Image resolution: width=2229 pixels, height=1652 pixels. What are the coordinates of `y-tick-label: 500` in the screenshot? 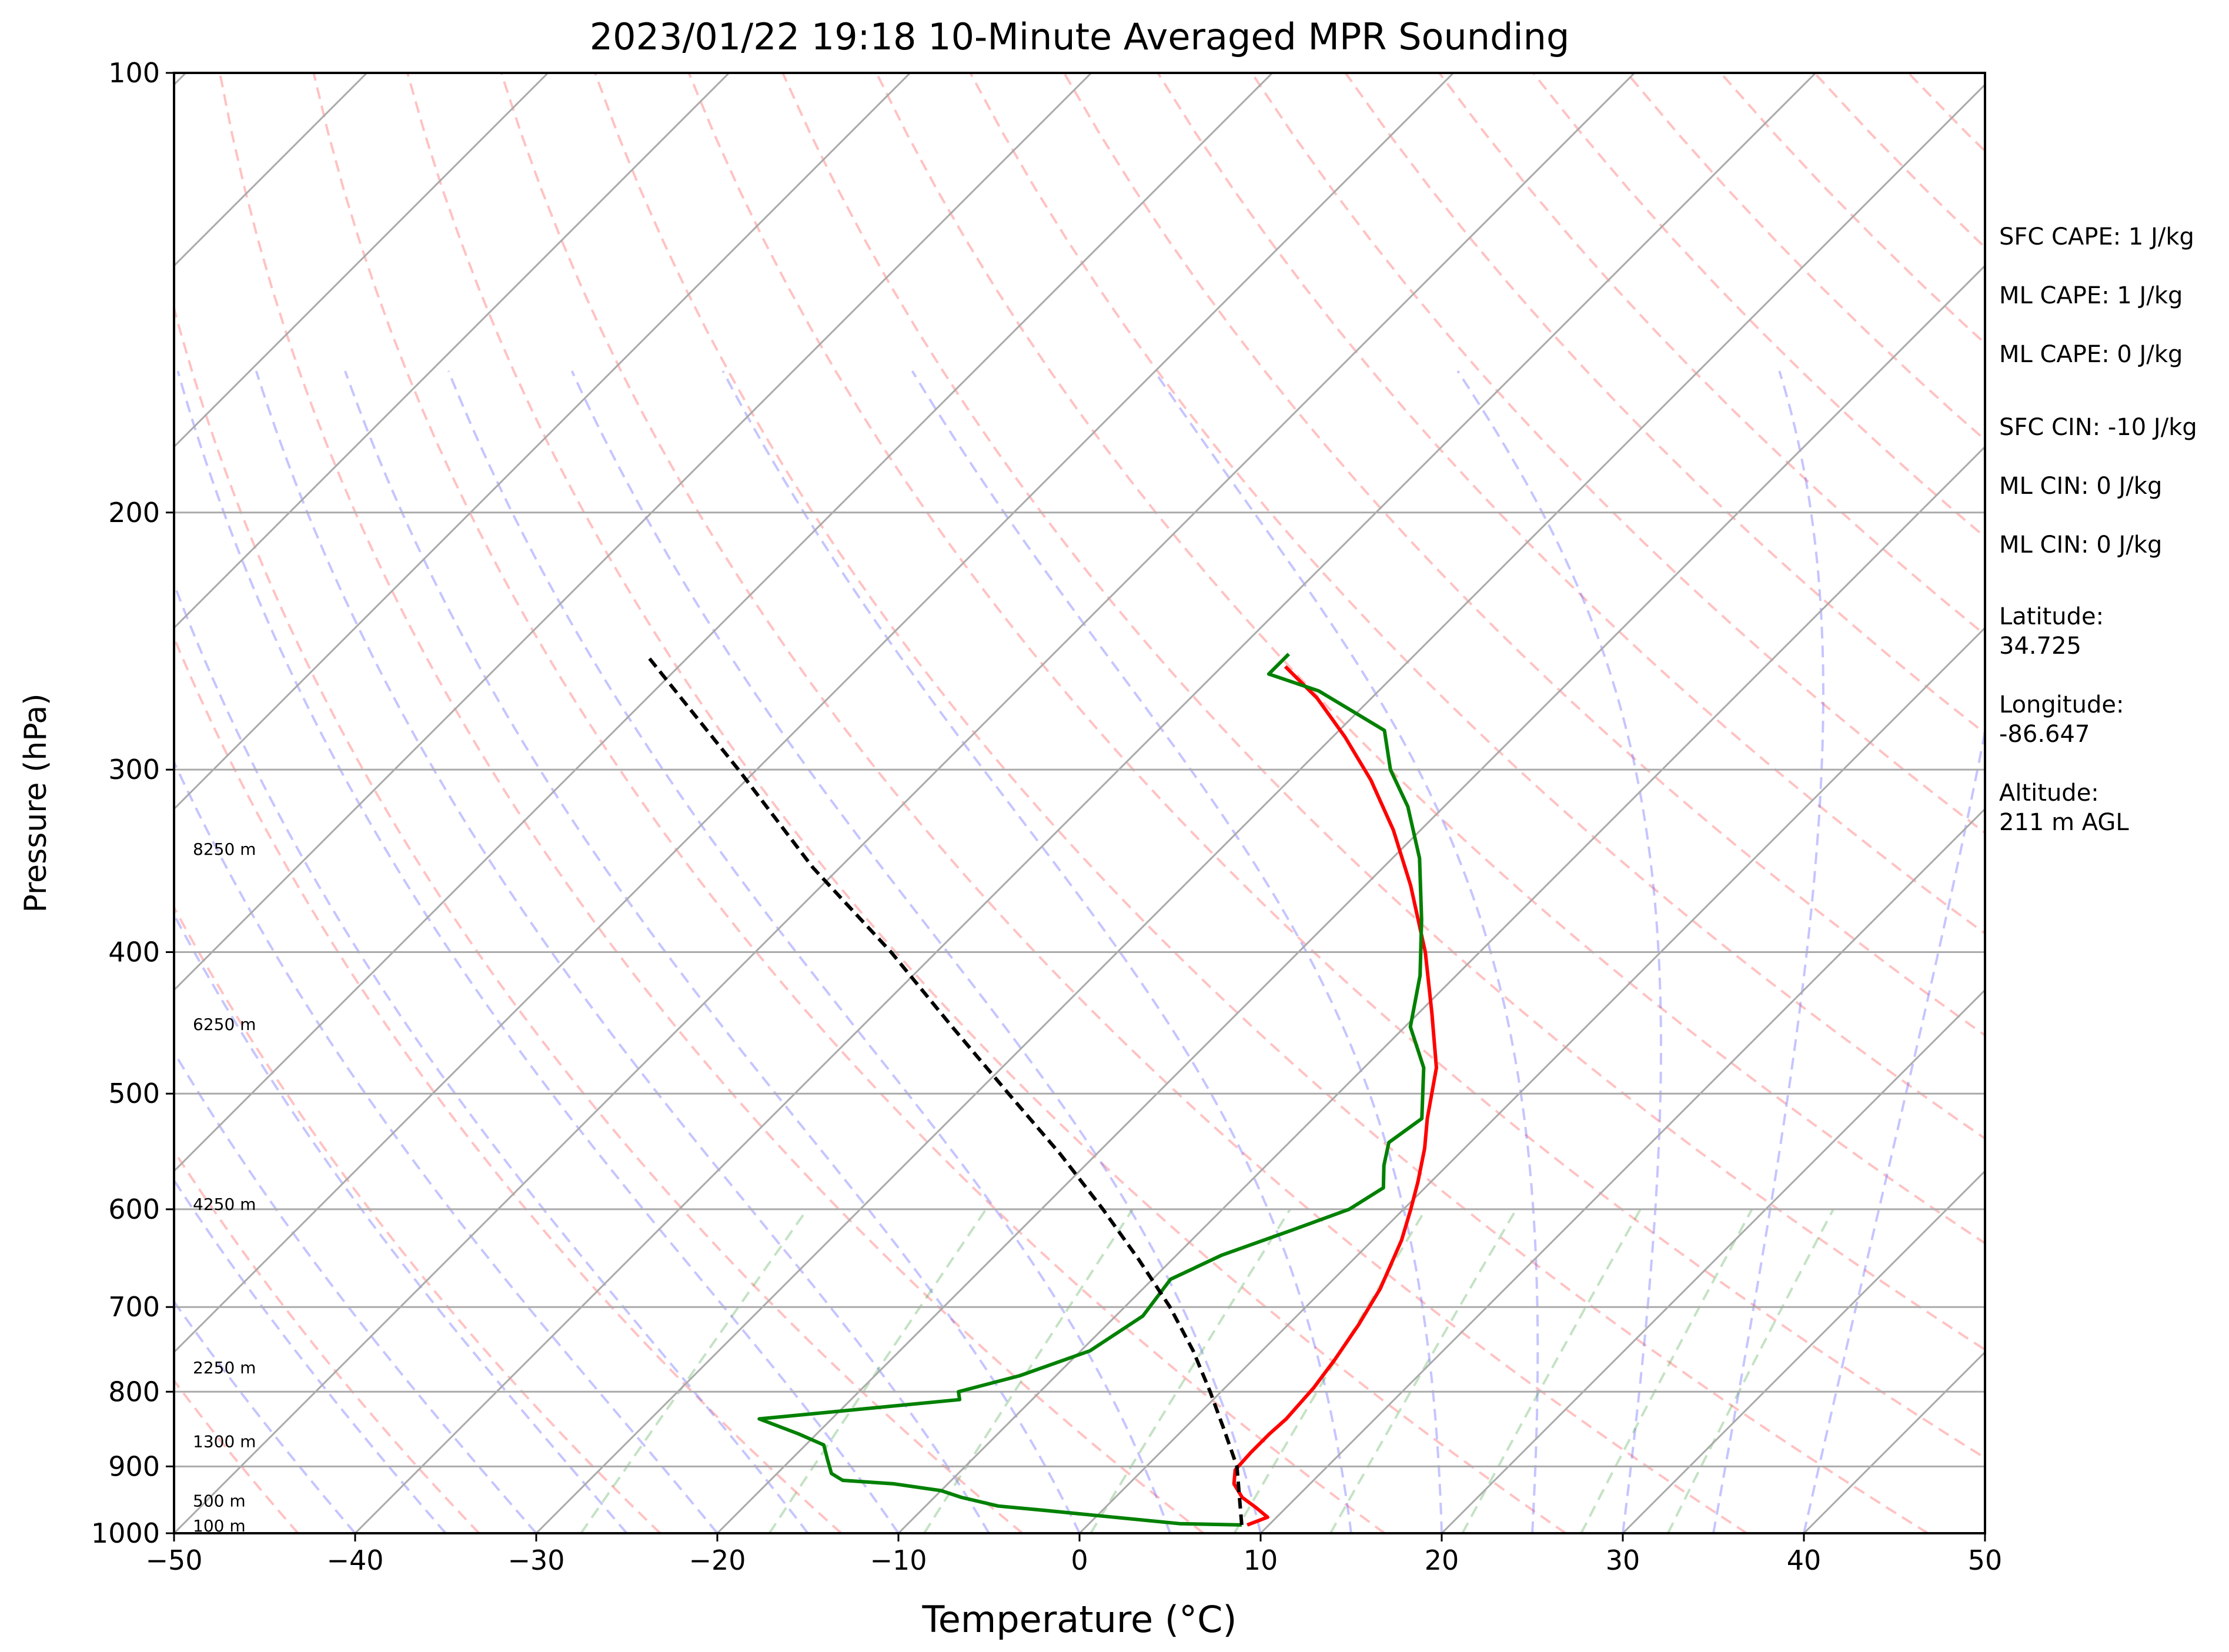 It's located at (134, 1093).